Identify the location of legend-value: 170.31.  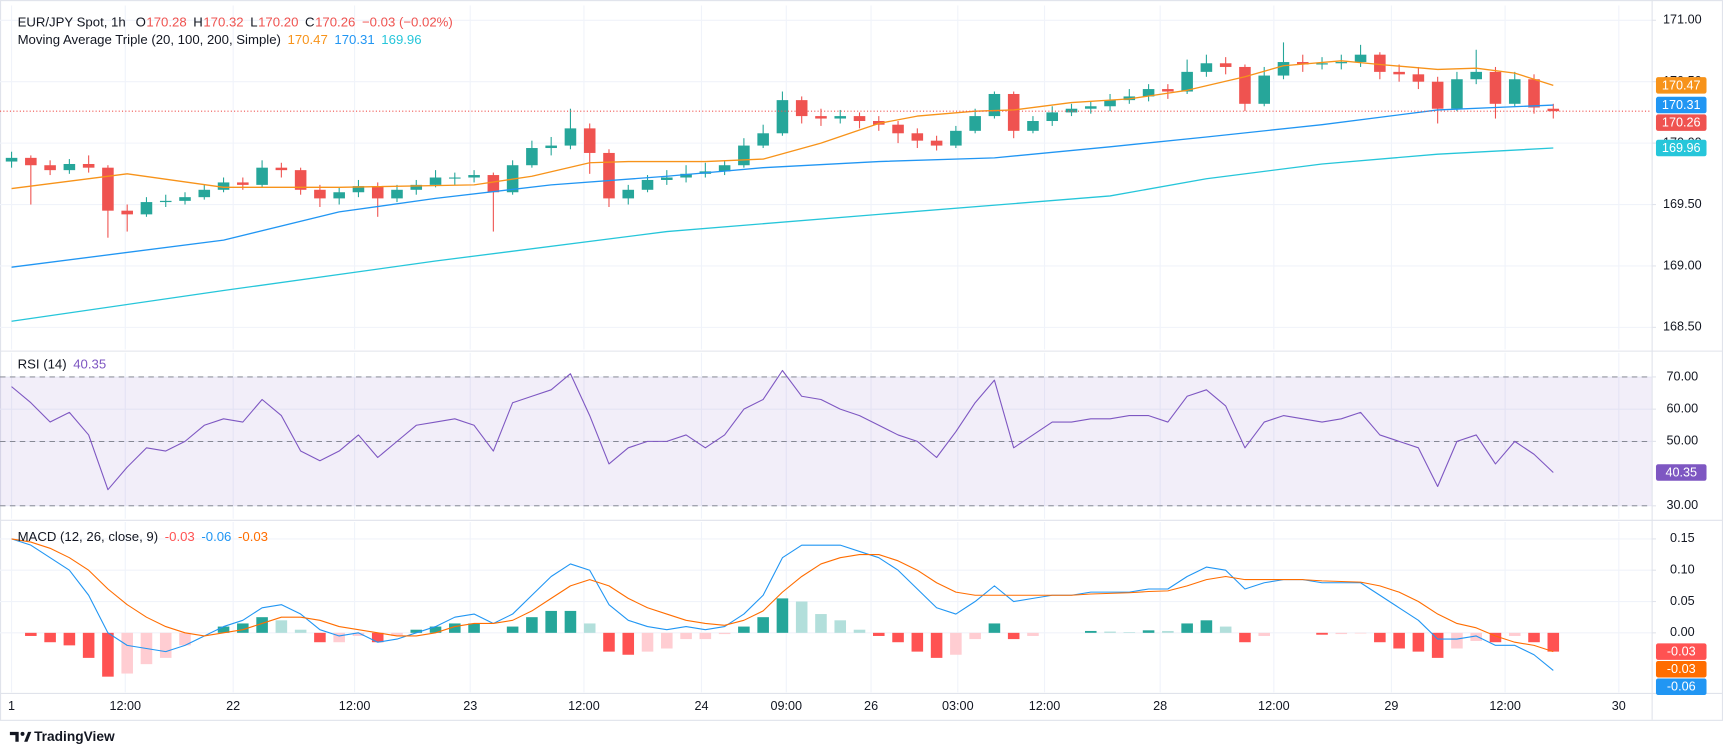
(354, 39).